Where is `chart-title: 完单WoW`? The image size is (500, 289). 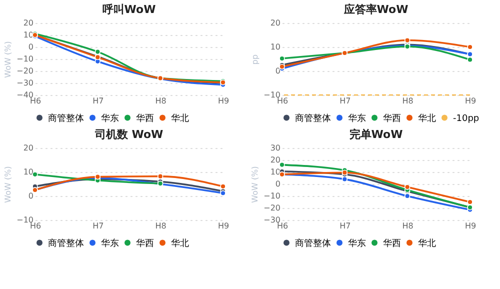
chart-title: 完单WoW is located at coordinates (376, 134).